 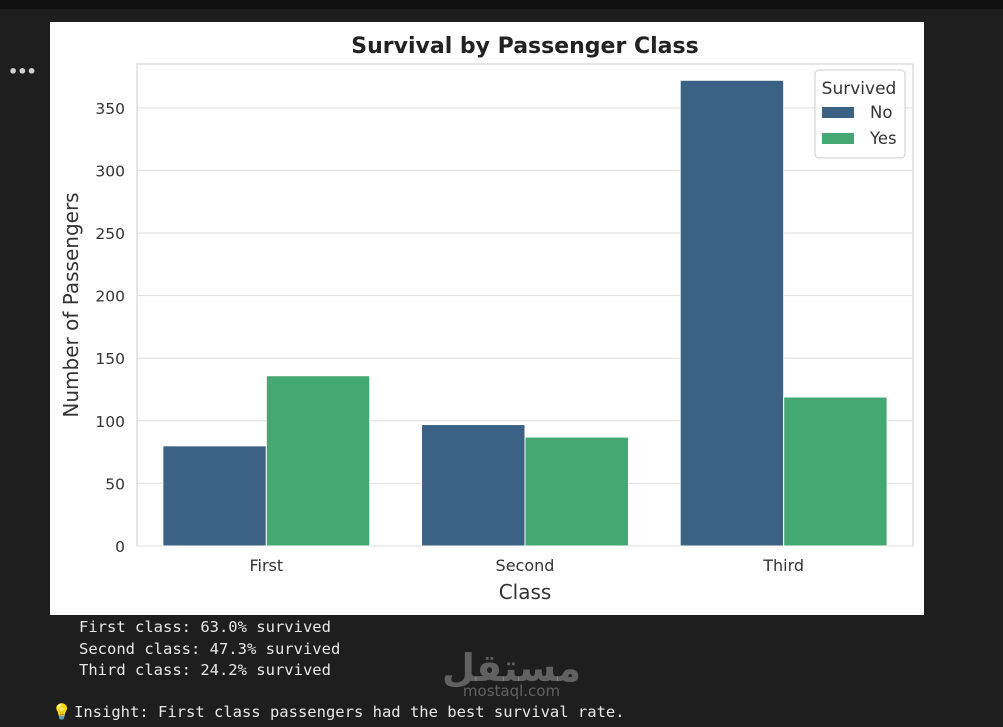 I want to click on bar-third-no, so click(x=732, y=313).